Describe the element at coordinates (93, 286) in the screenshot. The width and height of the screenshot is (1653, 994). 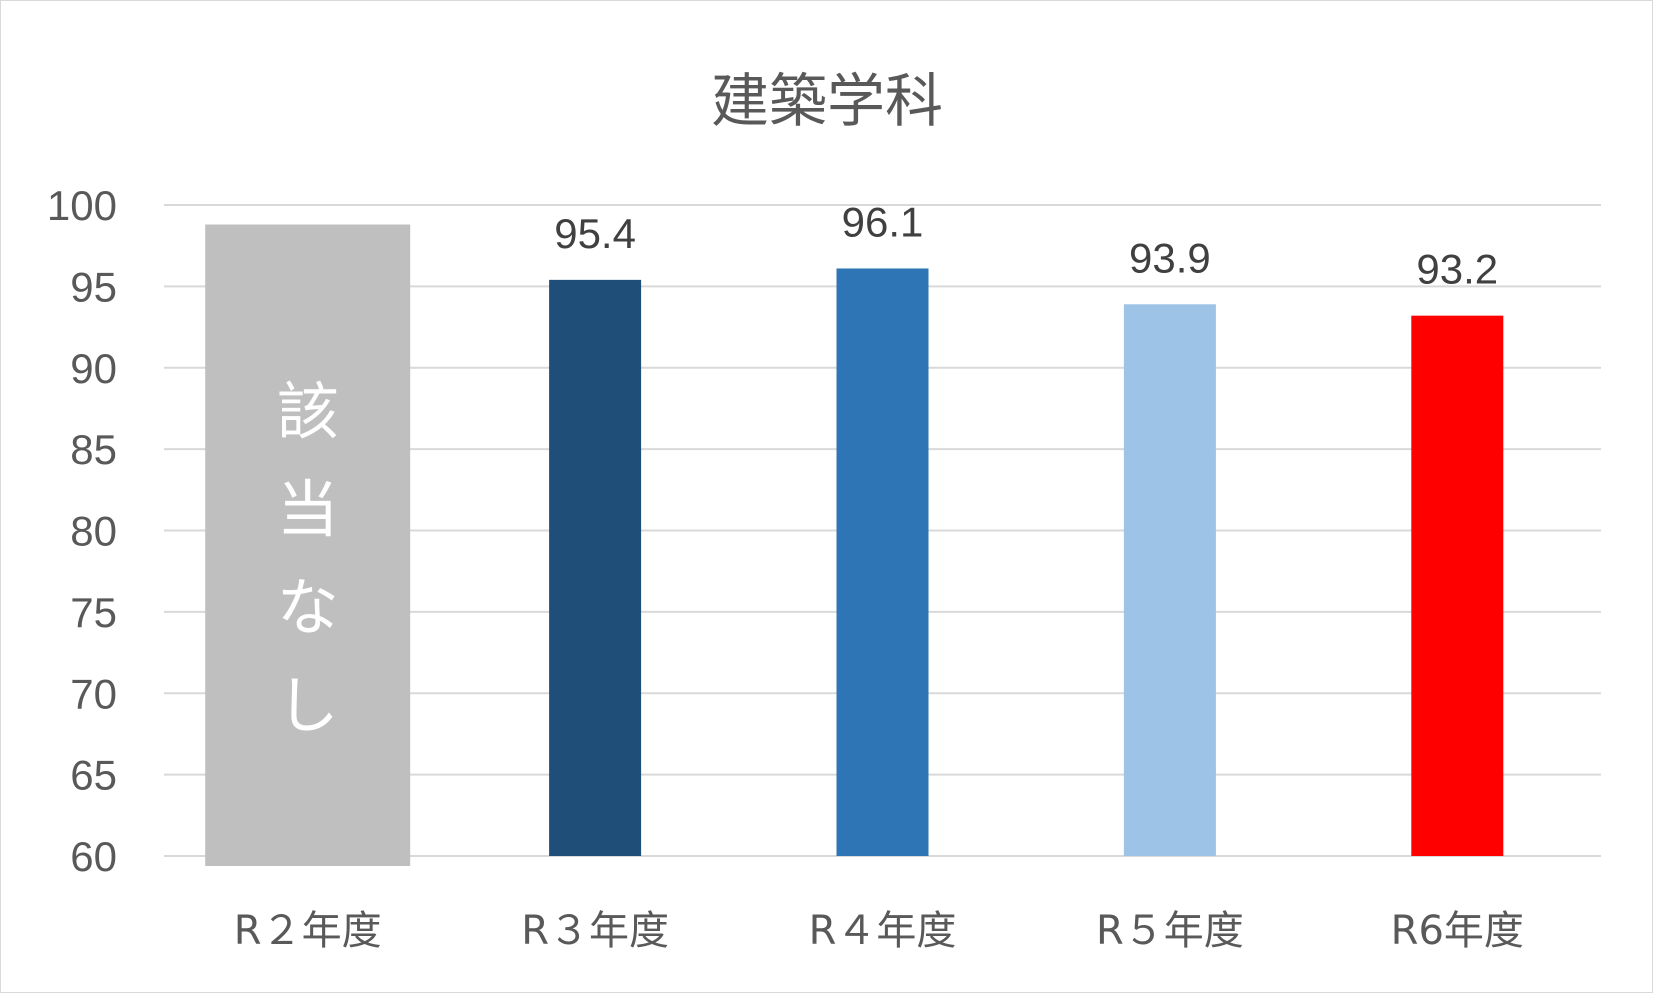
I see `y-tick-label: 95` at that location.